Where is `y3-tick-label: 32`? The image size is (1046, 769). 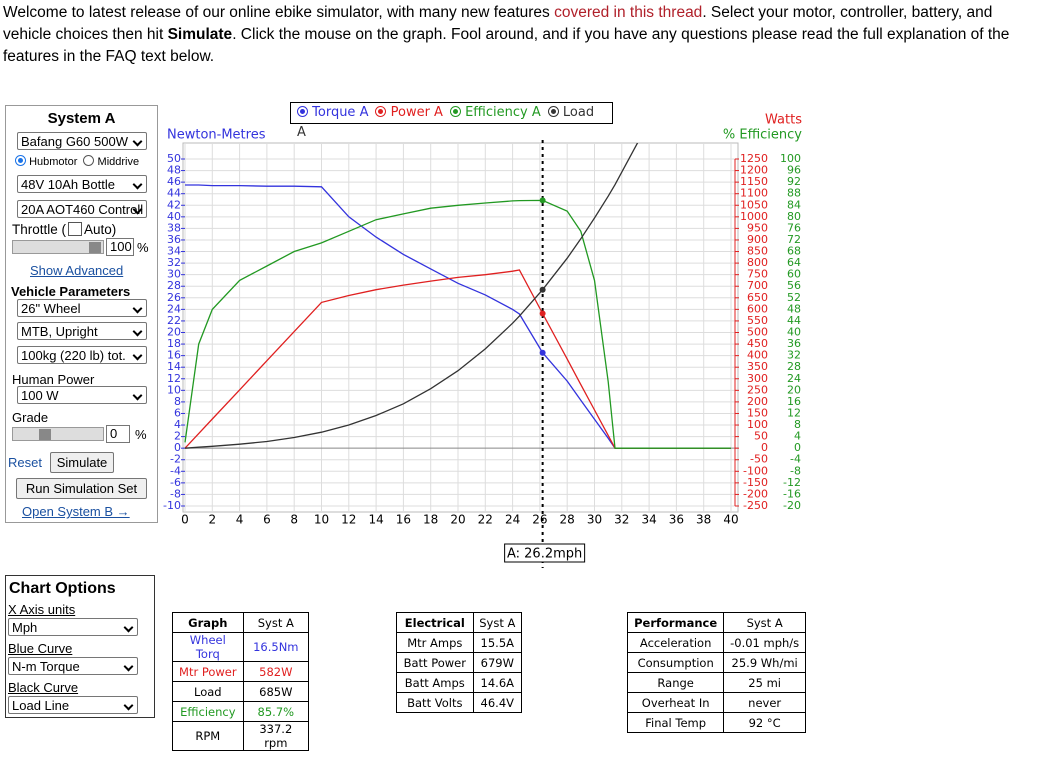
y3-tick-label: 32 is located at coordinates (794, 355).